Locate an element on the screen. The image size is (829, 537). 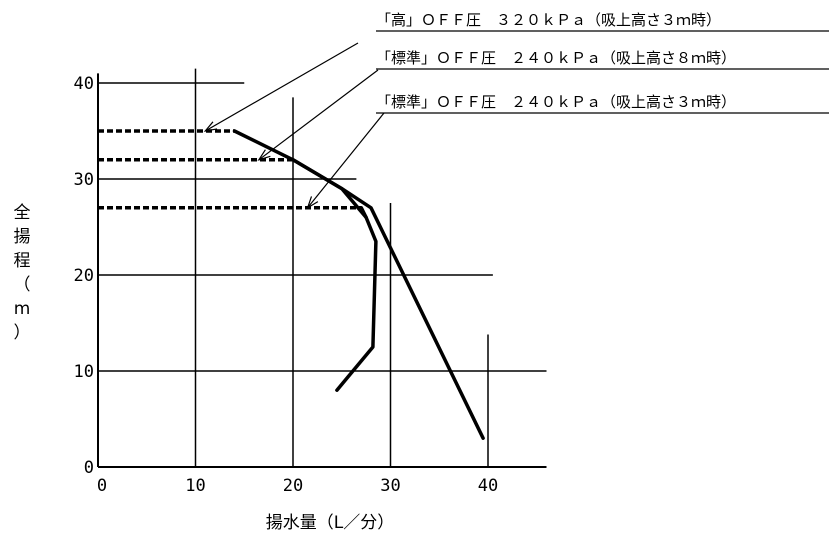
y-tick-label: 10 is located at coordinates (84, 372).